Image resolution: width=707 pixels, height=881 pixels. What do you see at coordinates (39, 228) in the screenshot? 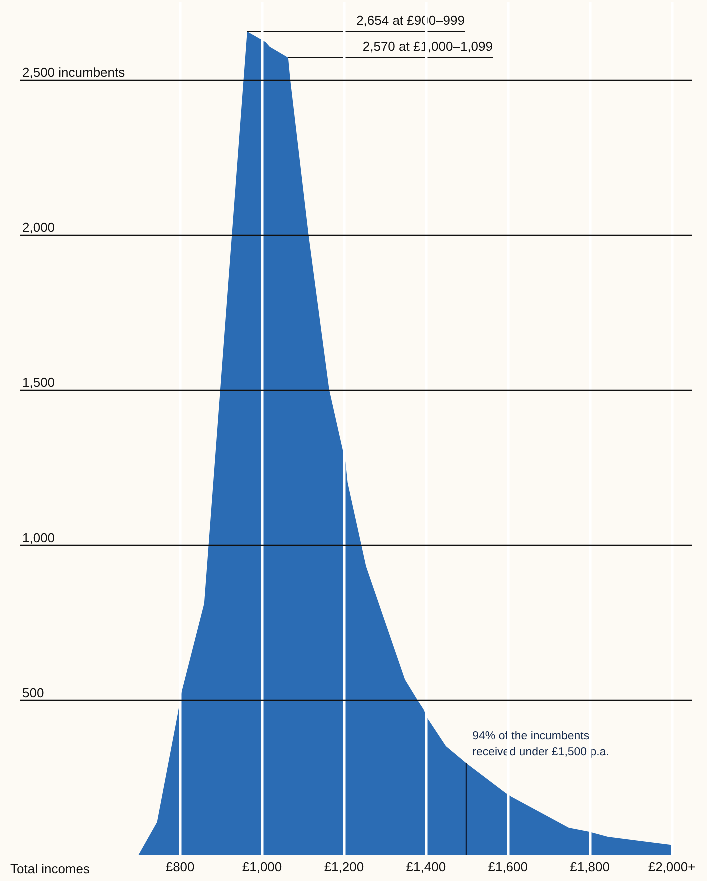
I see `y-tick-label: 2,000` at bounding box center [39, 228].